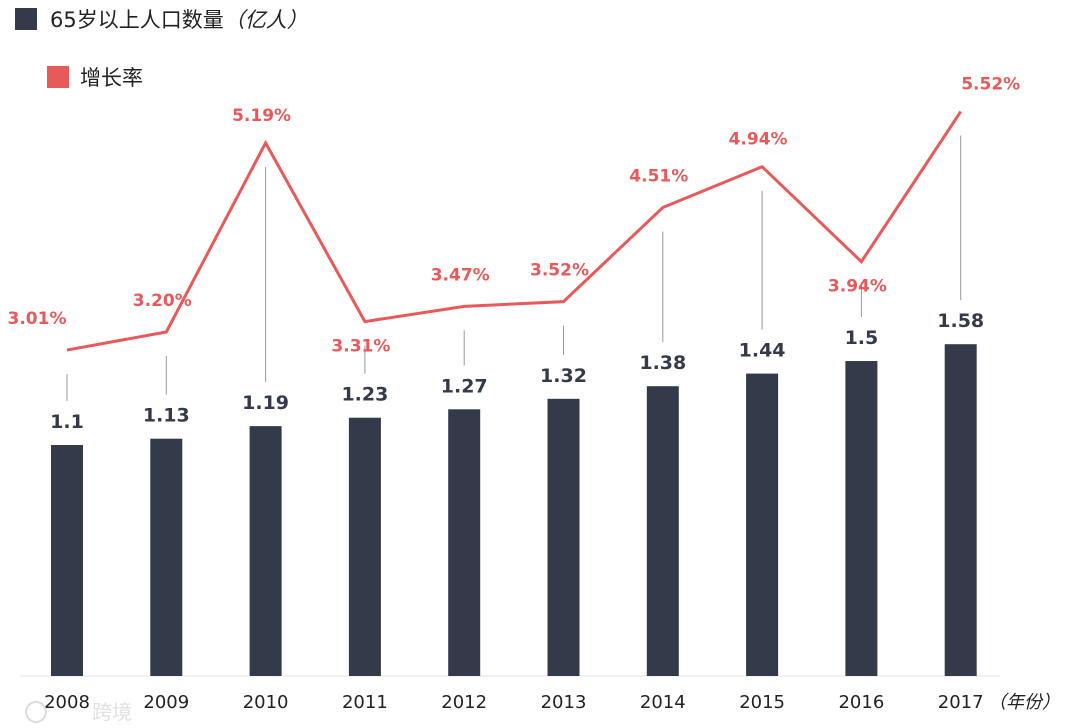 This screenshot has width=1080, height=728. What do you see at coordinates (960, 321) in the screenshot?
I see `bar-label-2017: 1.58` at bounding box center [960, 321].